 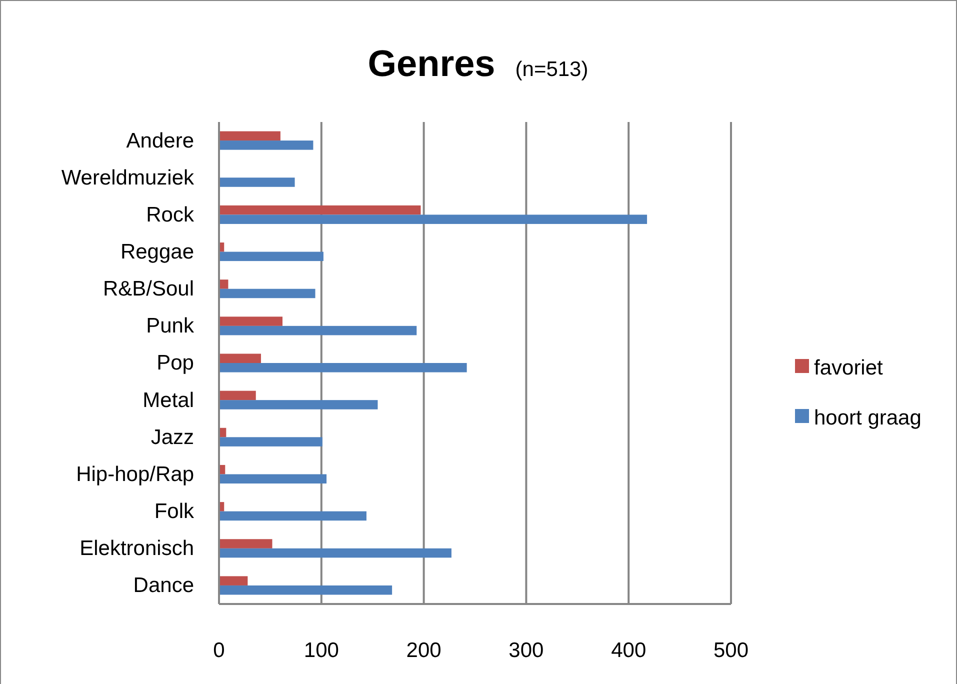 I want to click on x-tick-label: 400, so click(x=628, y=650).